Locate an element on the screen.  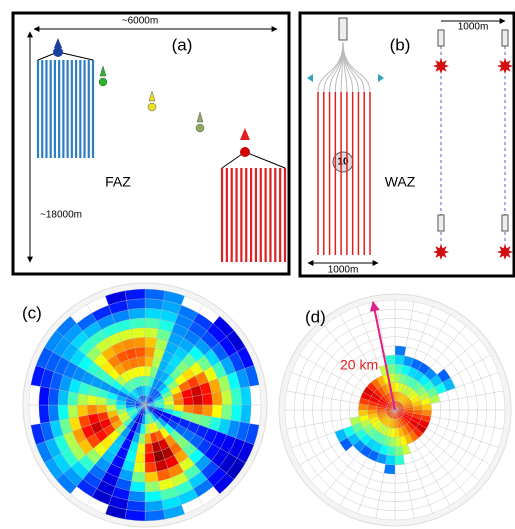
radius-arrow is located at coordinates (382, 356).